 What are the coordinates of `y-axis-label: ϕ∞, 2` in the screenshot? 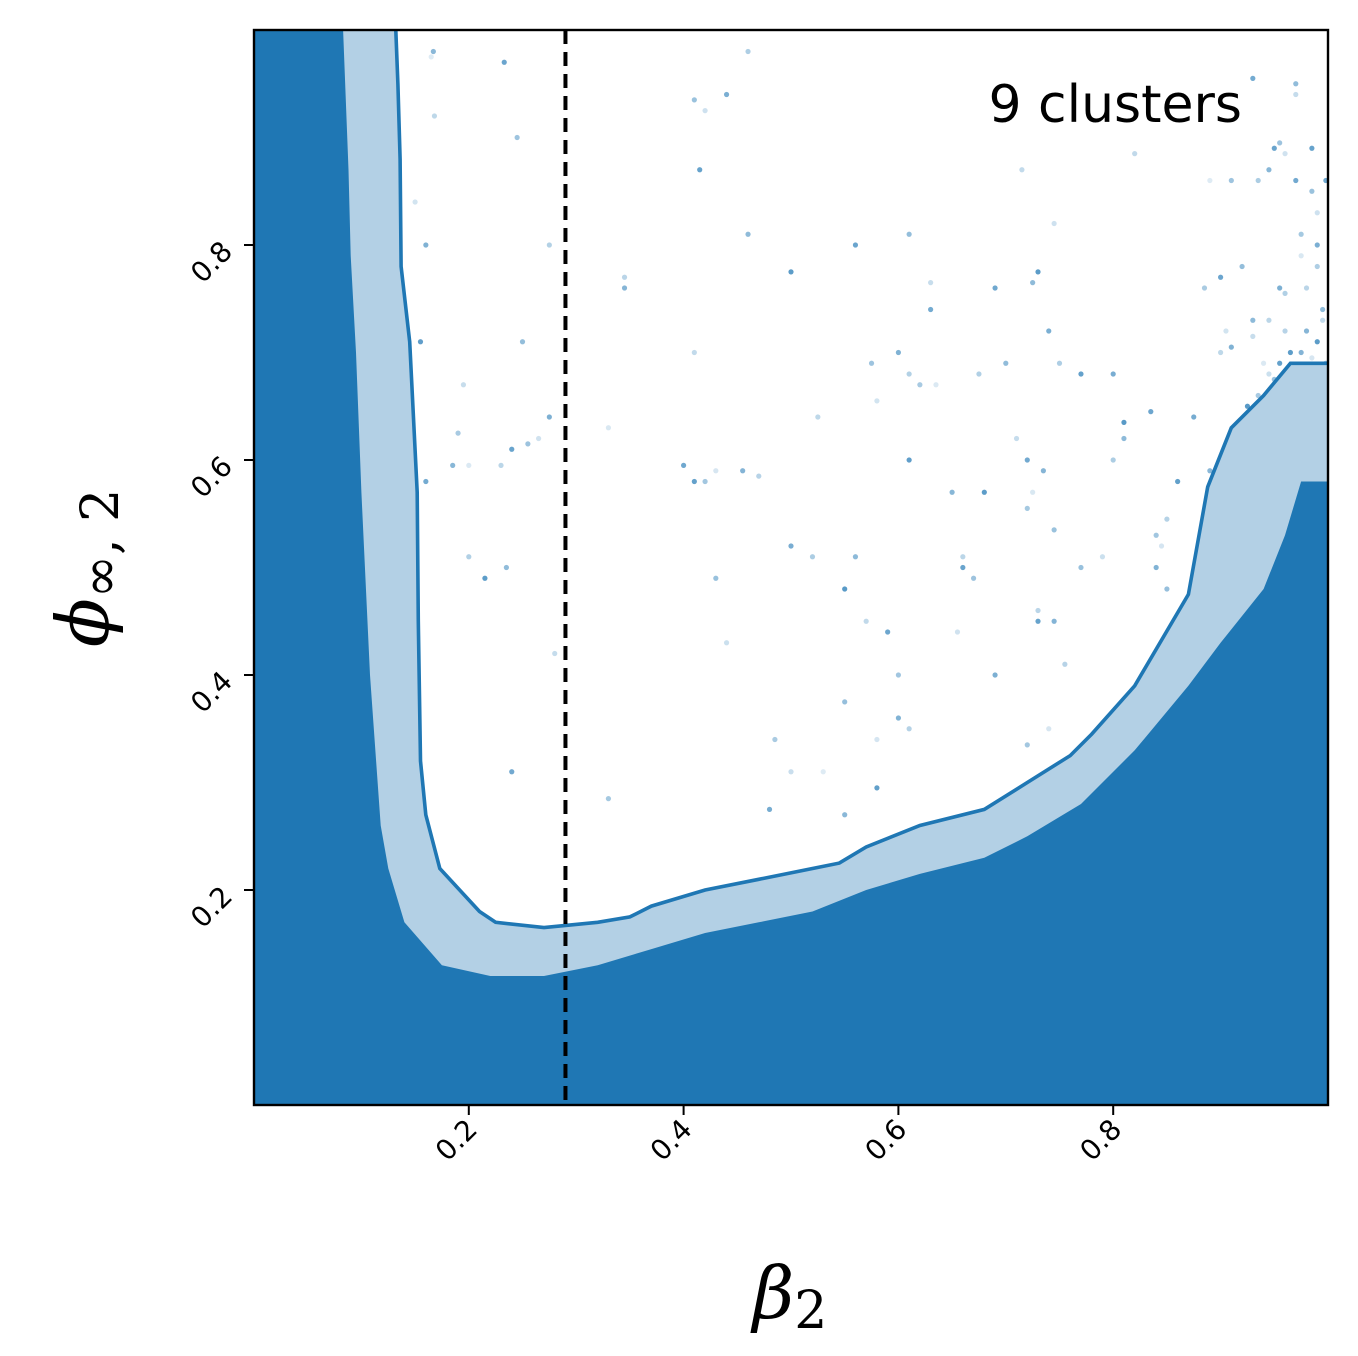 It's located at (86, 568).